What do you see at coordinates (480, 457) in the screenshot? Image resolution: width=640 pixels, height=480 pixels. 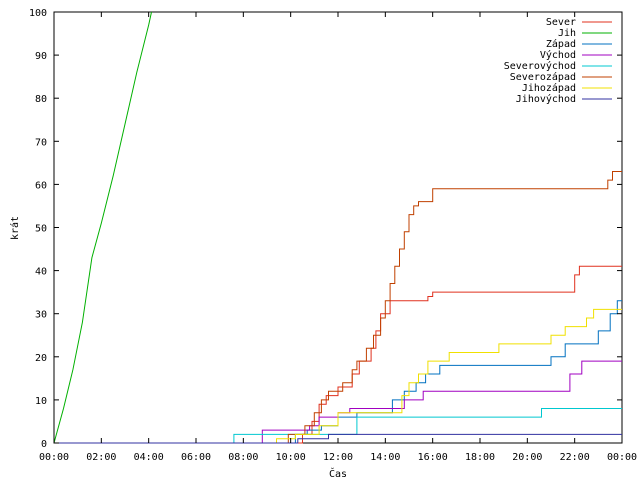 I see `x-tick-label: 18:00` at bounding box center [480, 457].